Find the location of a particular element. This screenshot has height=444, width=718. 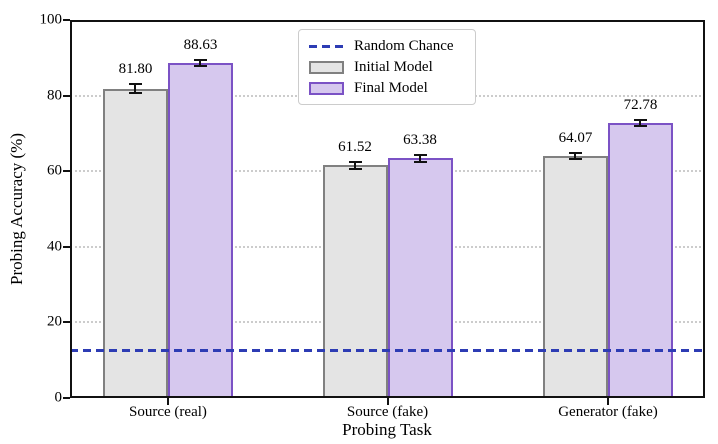

legend-label-random-chance: Random Chance is located at coordinates (404, 46).